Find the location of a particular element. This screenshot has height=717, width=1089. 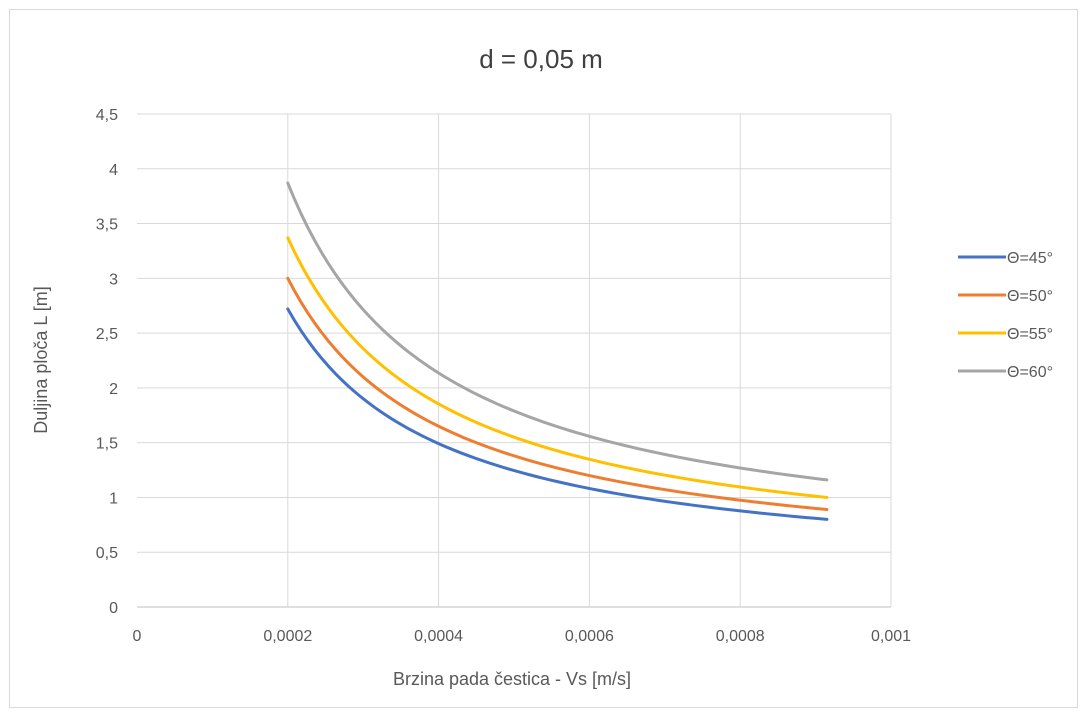

legend-label: Θ=55° is located at coordinates (1030, 334).